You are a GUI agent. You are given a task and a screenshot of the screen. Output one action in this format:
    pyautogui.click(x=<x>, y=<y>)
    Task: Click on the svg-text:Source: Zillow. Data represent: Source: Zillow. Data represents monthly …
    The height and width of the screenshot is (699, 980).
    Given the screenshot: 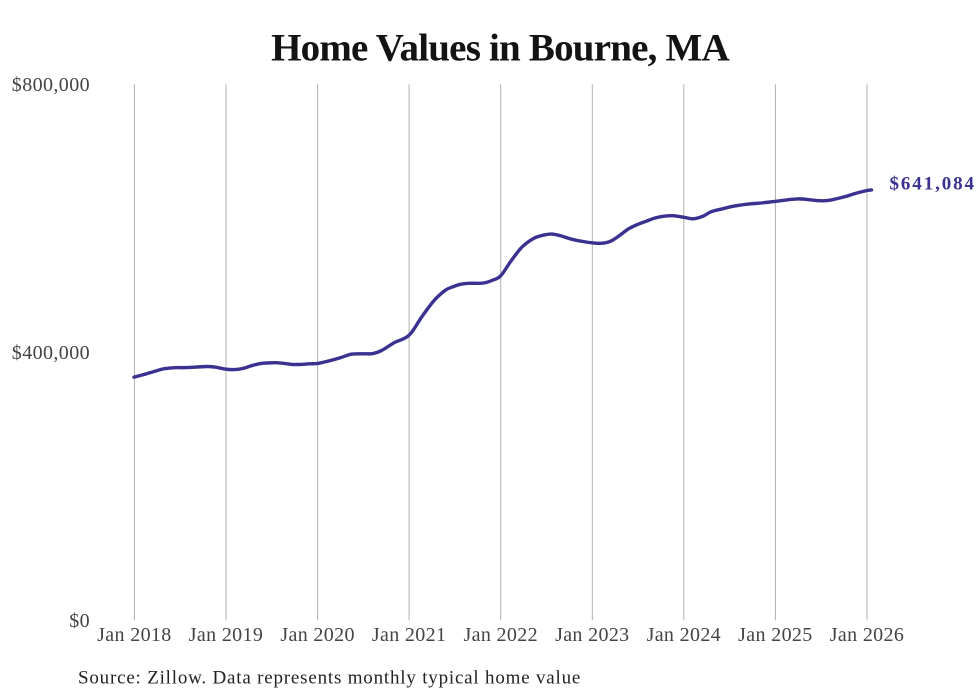 What is the action you would take?
    pyautogui.click(x=329, y=678)
    